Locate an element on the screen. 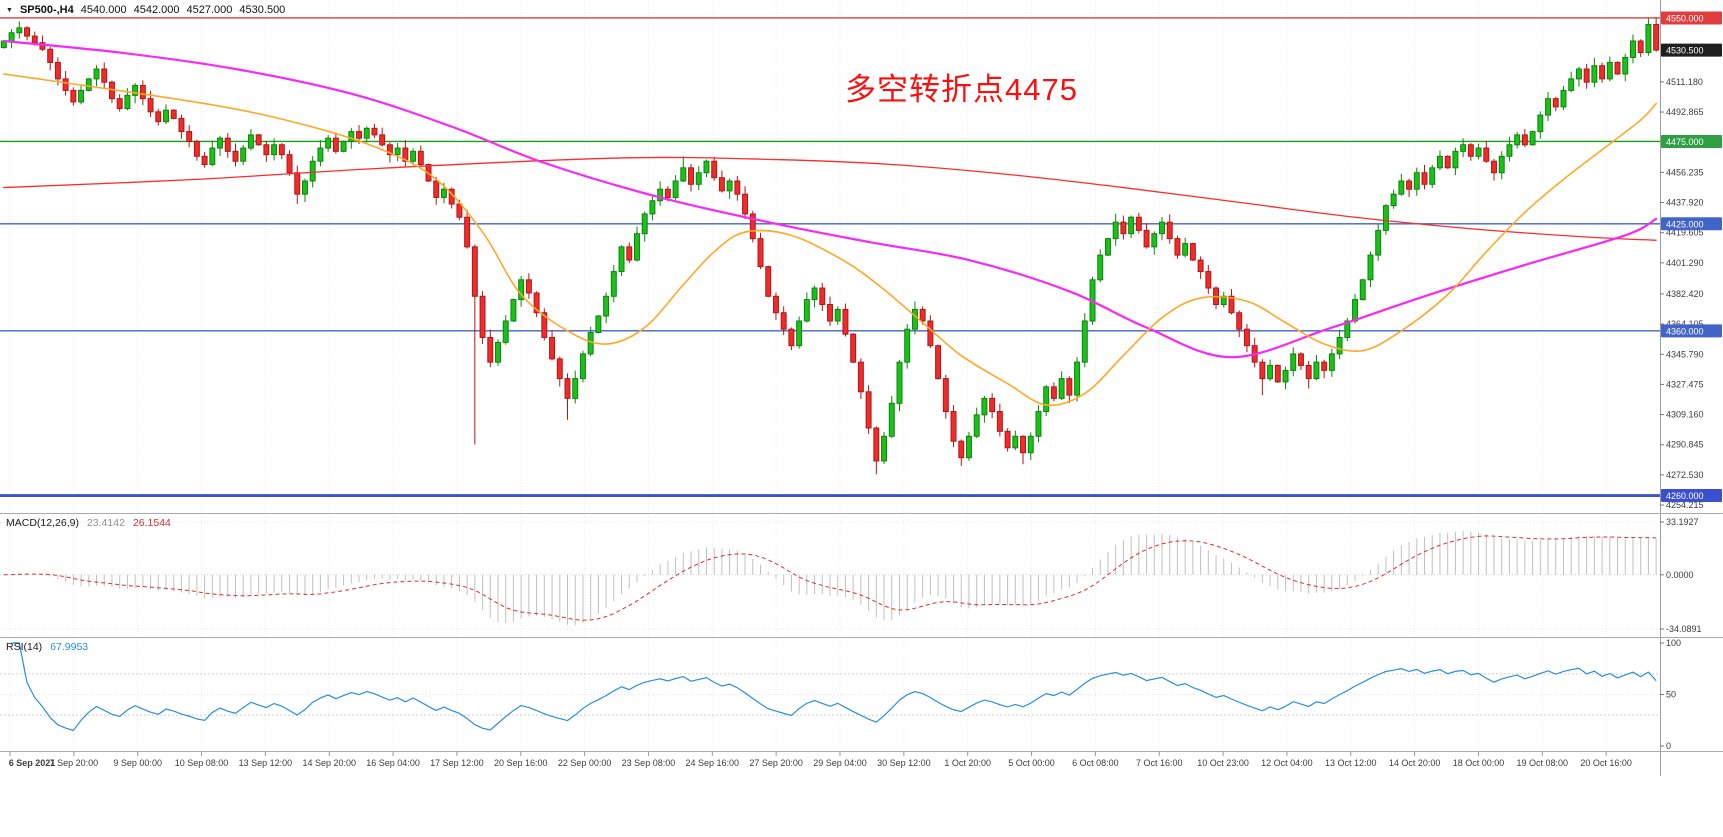 Image resolution: width=1723 pixels, height=837 pixels. rsi-axis-label: 0 is located at coordinates (1668, 746).